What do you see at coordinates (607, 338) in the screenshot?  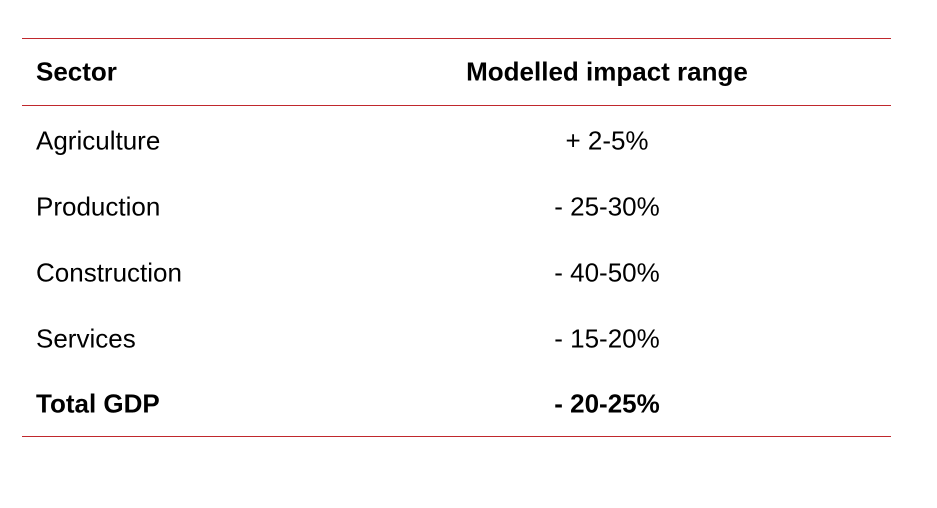 I see `row-impact: - 15-20%` at bounding box center [607, 338].